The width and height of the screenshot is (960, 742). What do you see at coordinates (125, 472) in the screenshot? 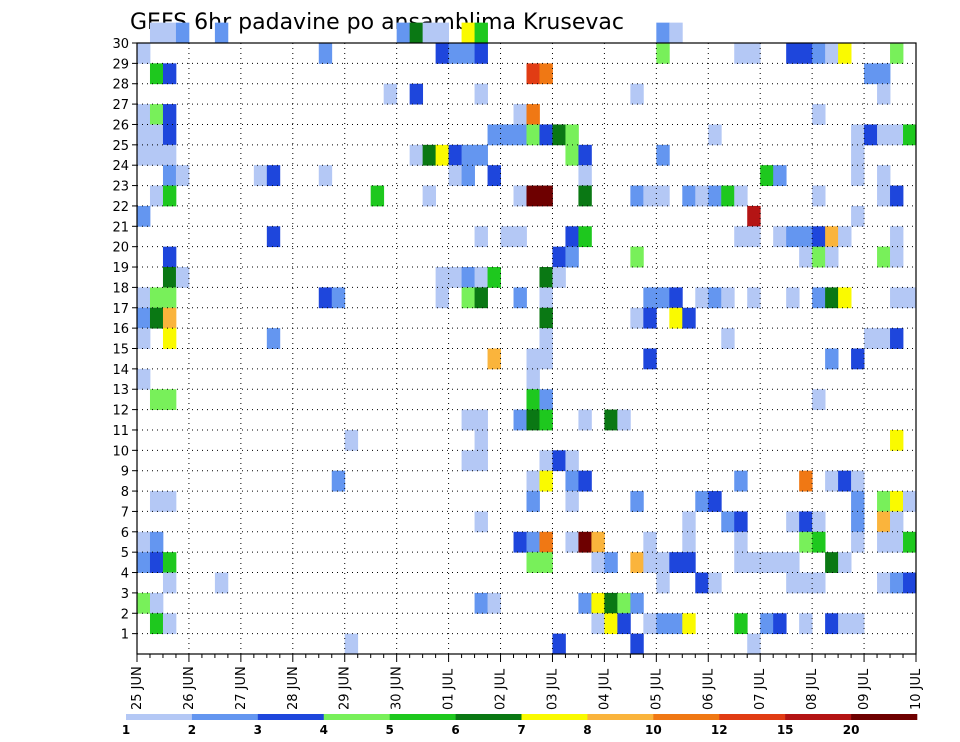
I see `y-tick-label: 9` at bounding box center [125, 472].